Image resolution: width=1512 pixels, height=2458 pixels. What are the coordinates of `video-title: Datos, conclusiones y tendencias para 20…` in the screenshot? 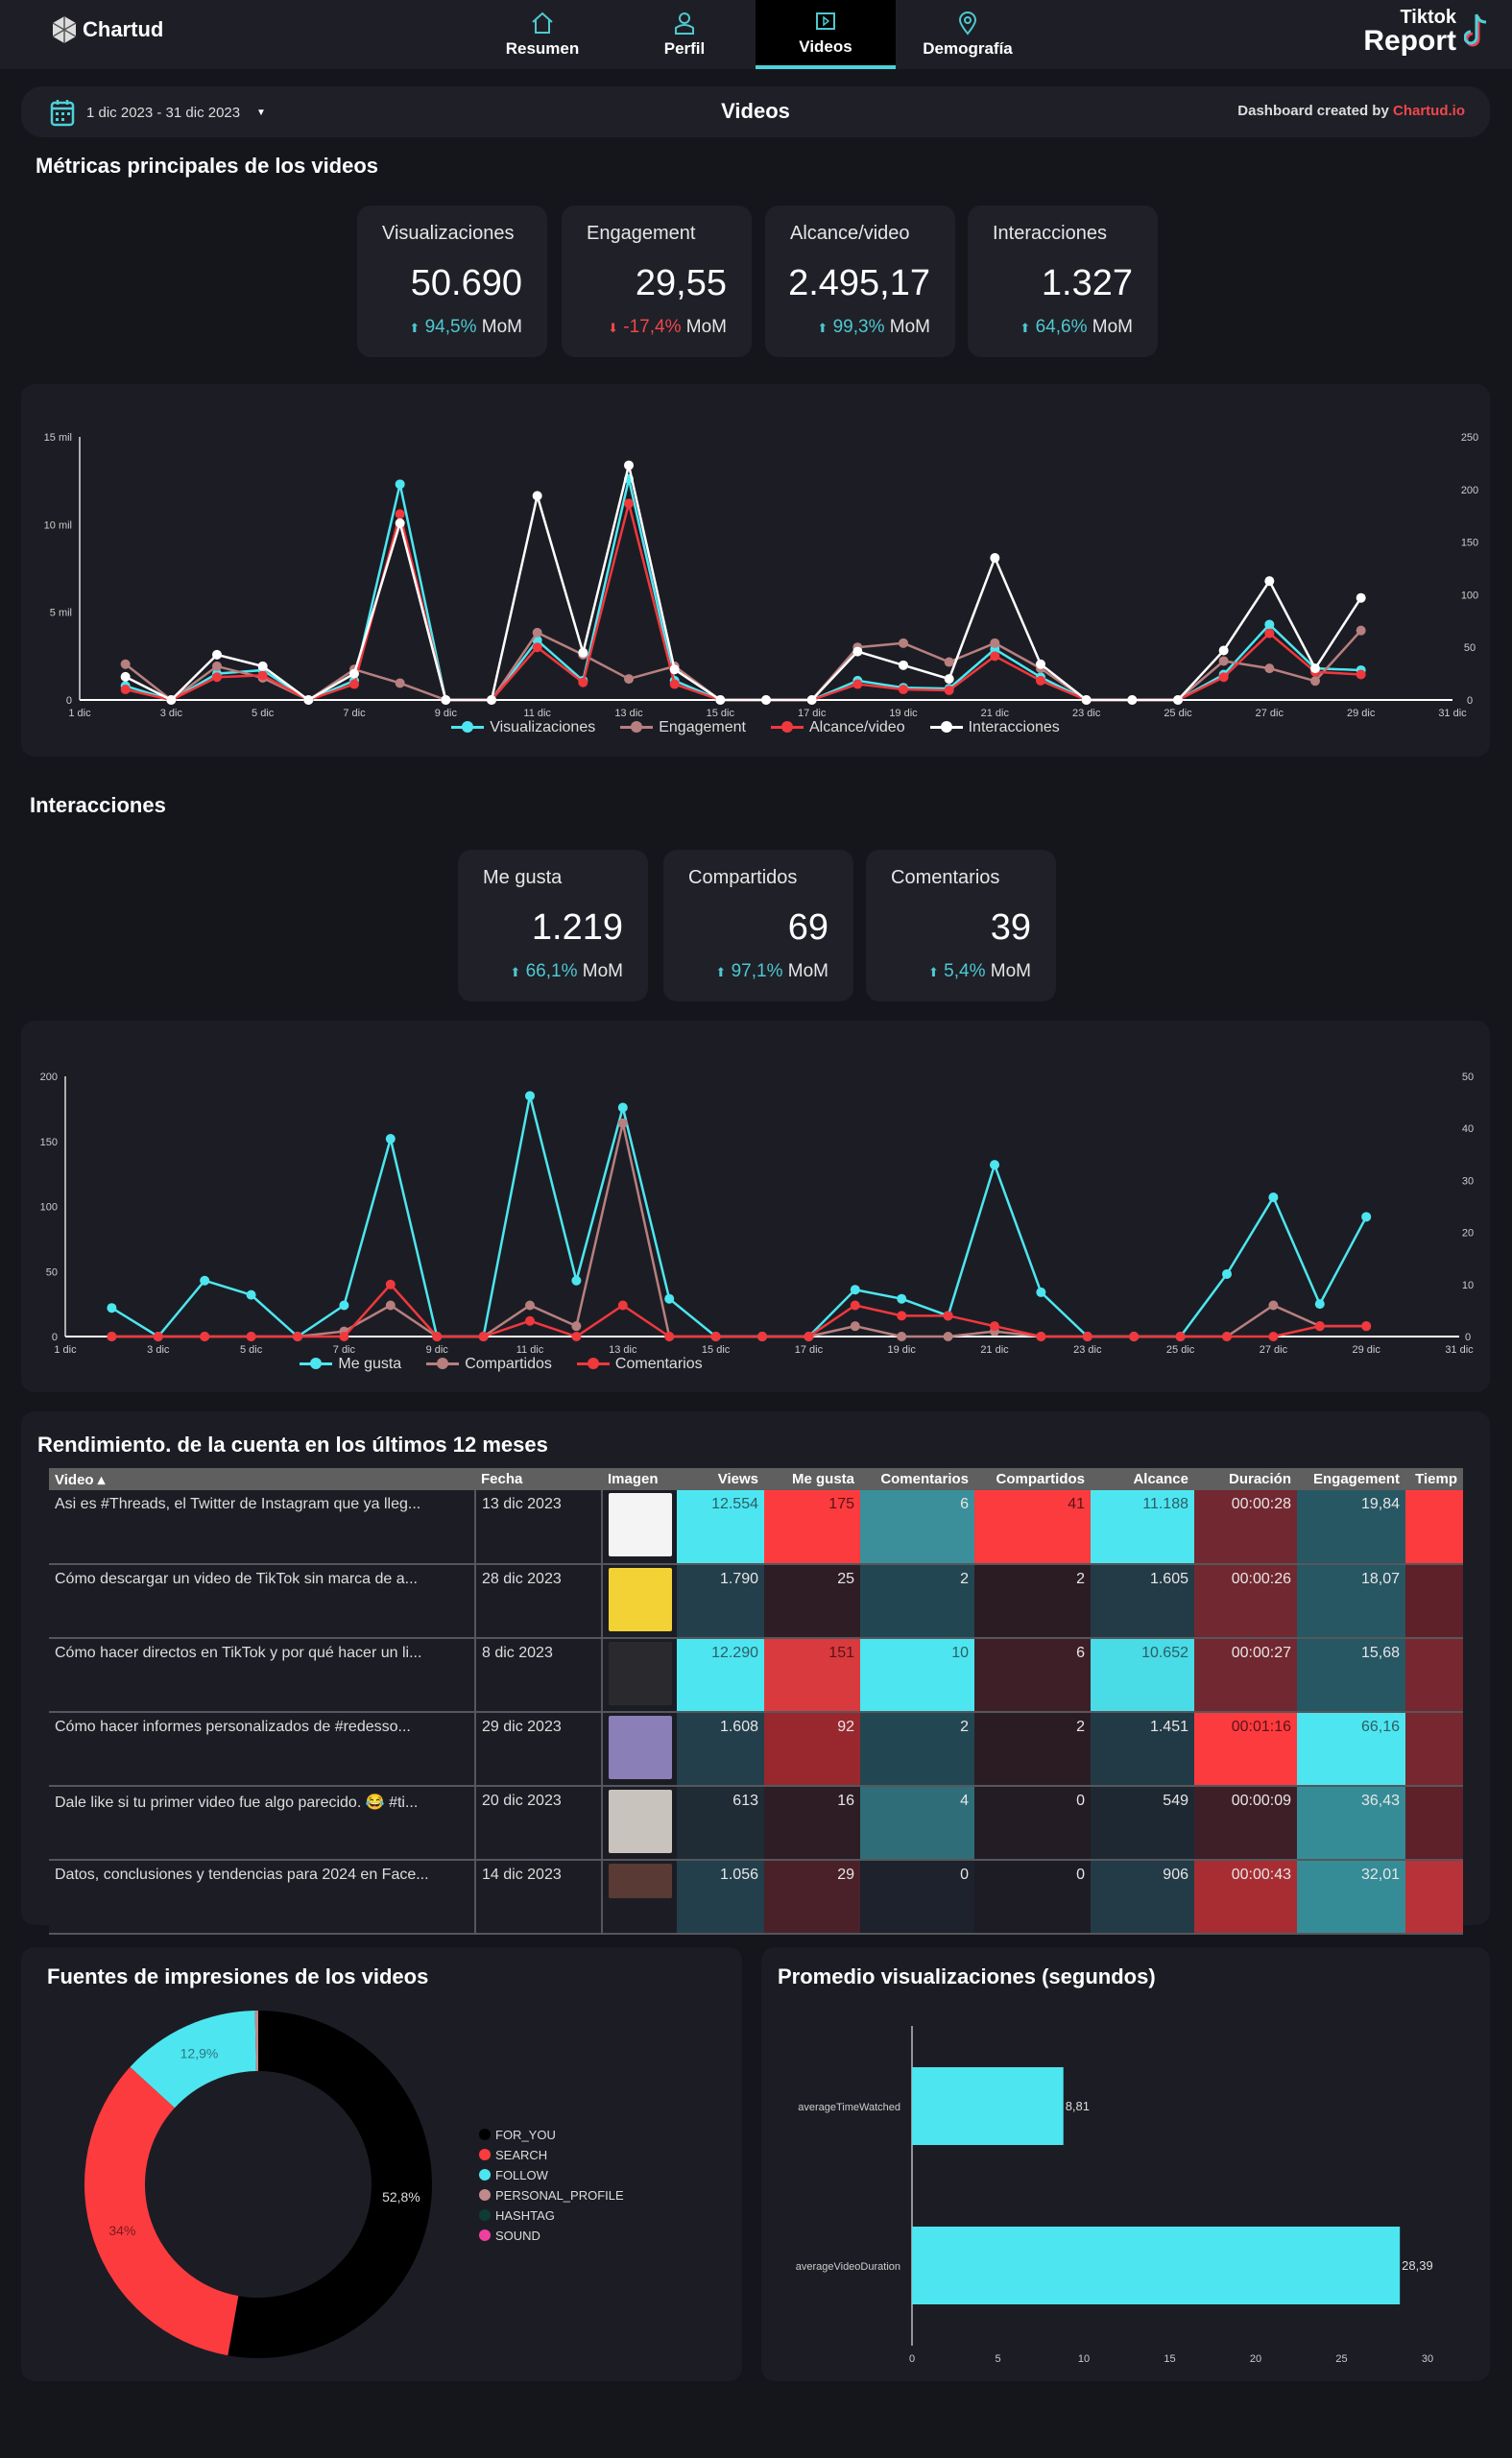 It's located at (262, 1898).